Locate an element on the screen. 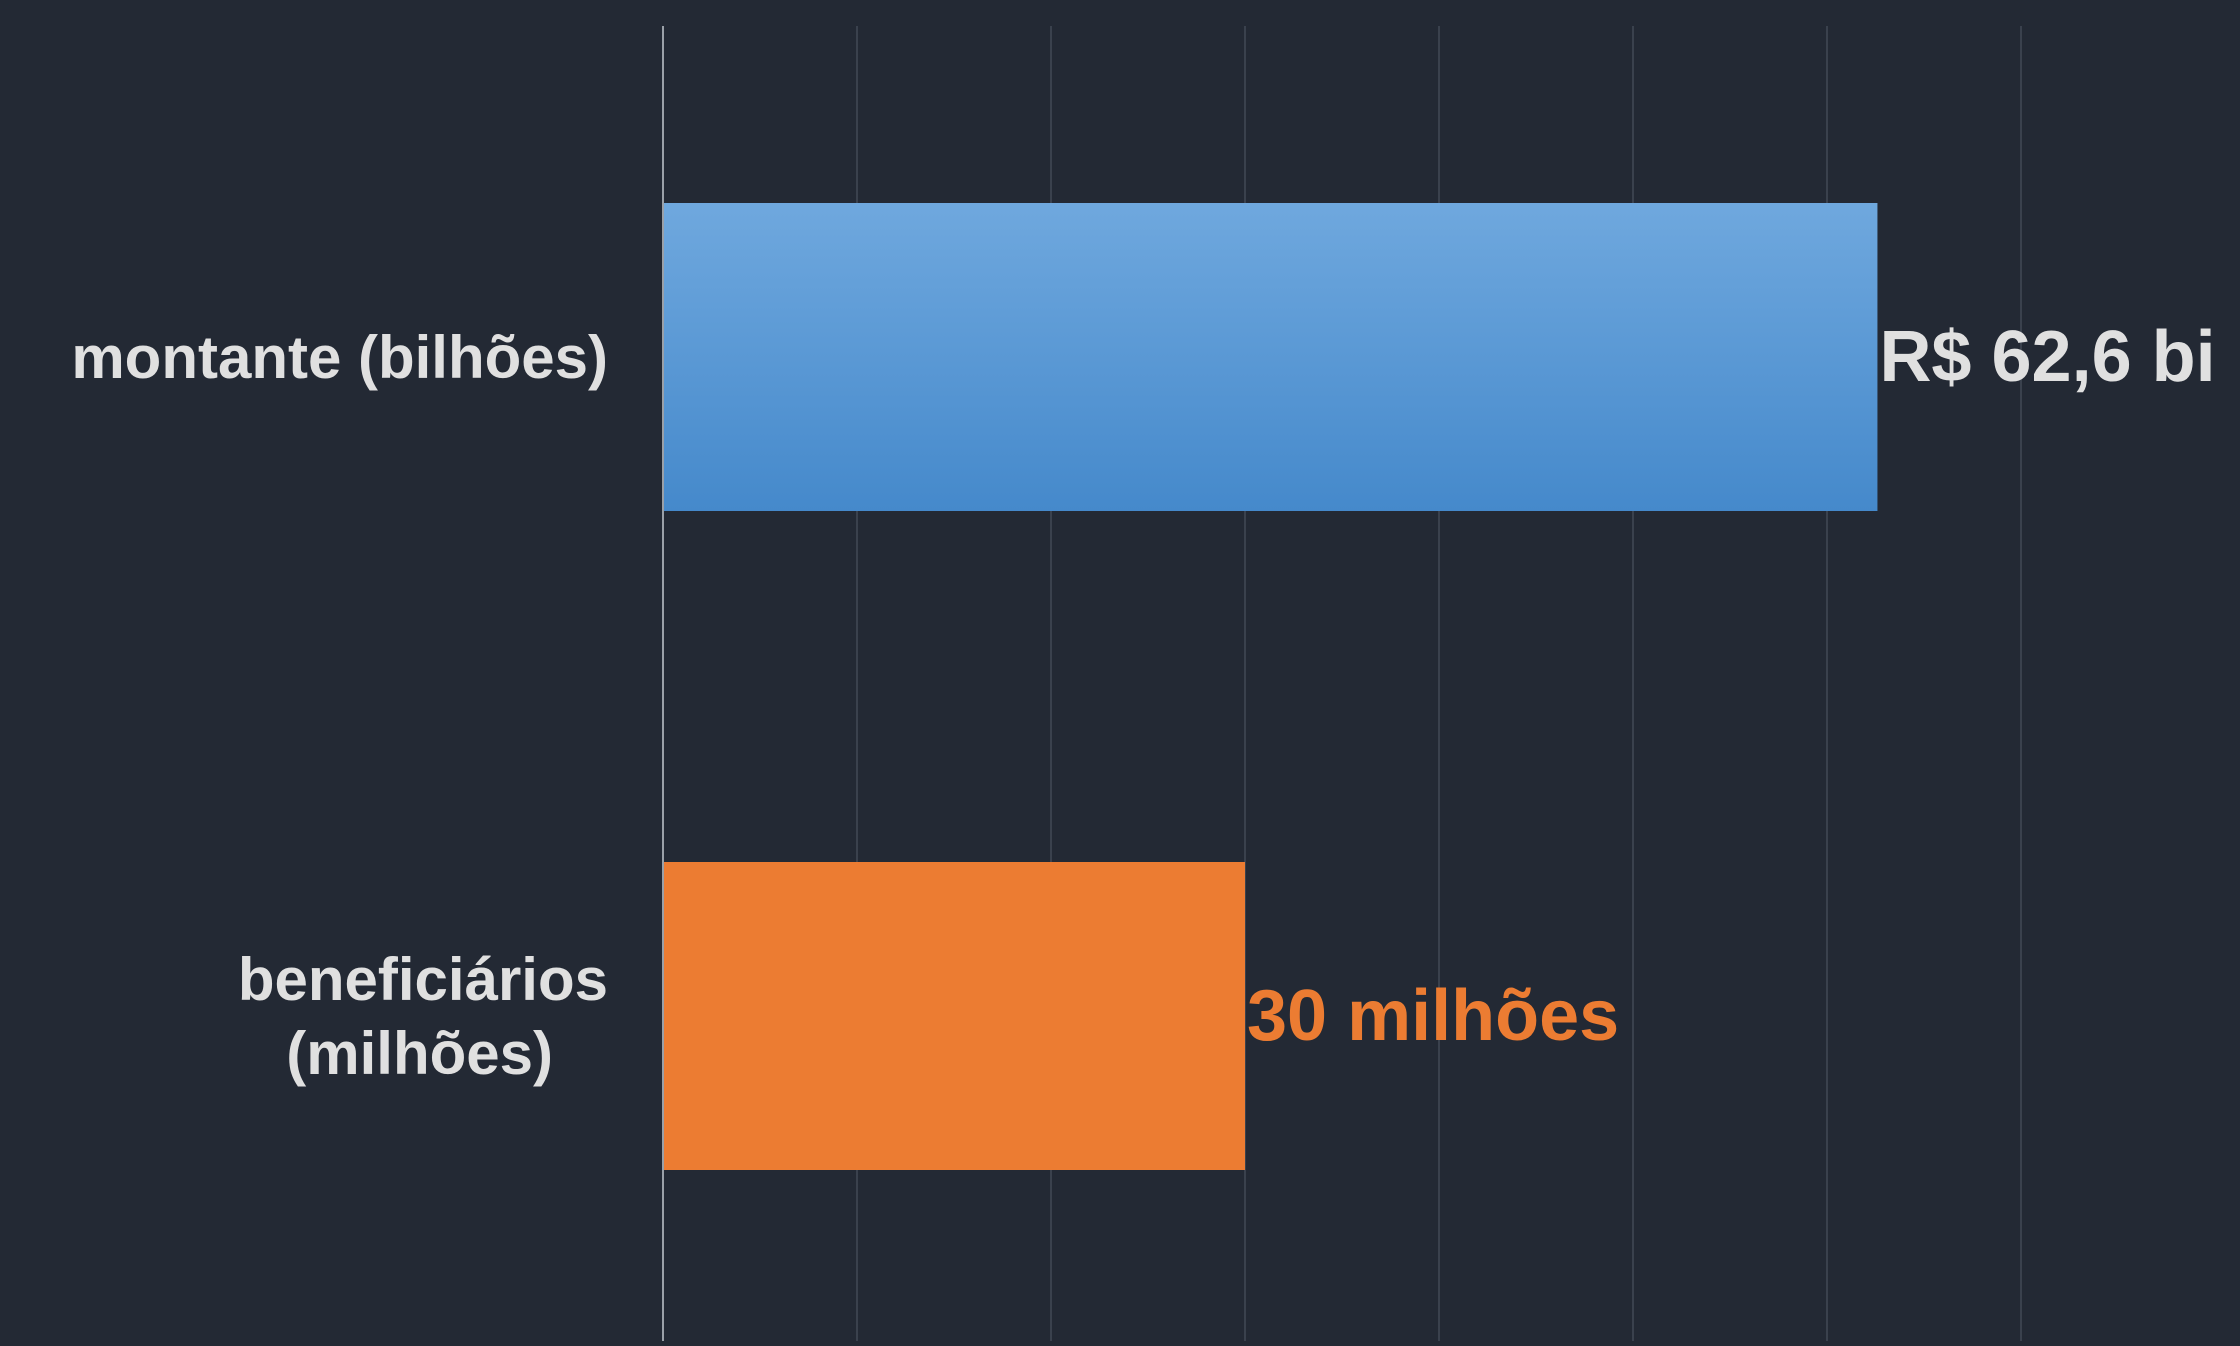 The height and width of the screenshot is (1346, 2240). category-label-montante: montante (bilhões) is located at coordinates (339, 357).